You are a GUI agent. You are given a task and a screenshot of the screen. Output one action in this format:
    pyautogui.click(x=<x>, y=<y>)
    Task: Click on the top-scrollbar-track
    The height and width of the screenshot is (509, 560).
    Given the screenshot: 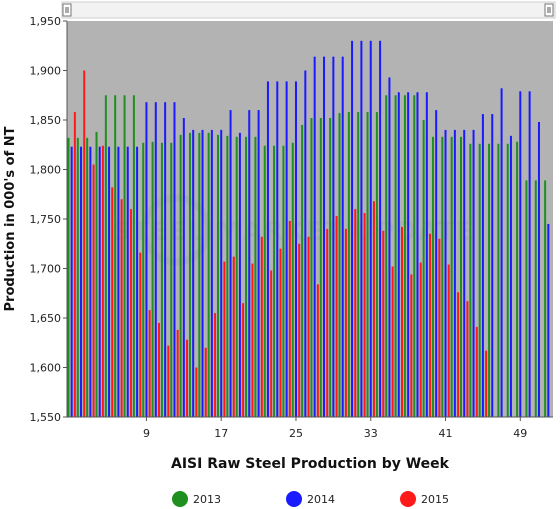 What is the action you would take?
    pyautogui.click(x=308, y=10)
    